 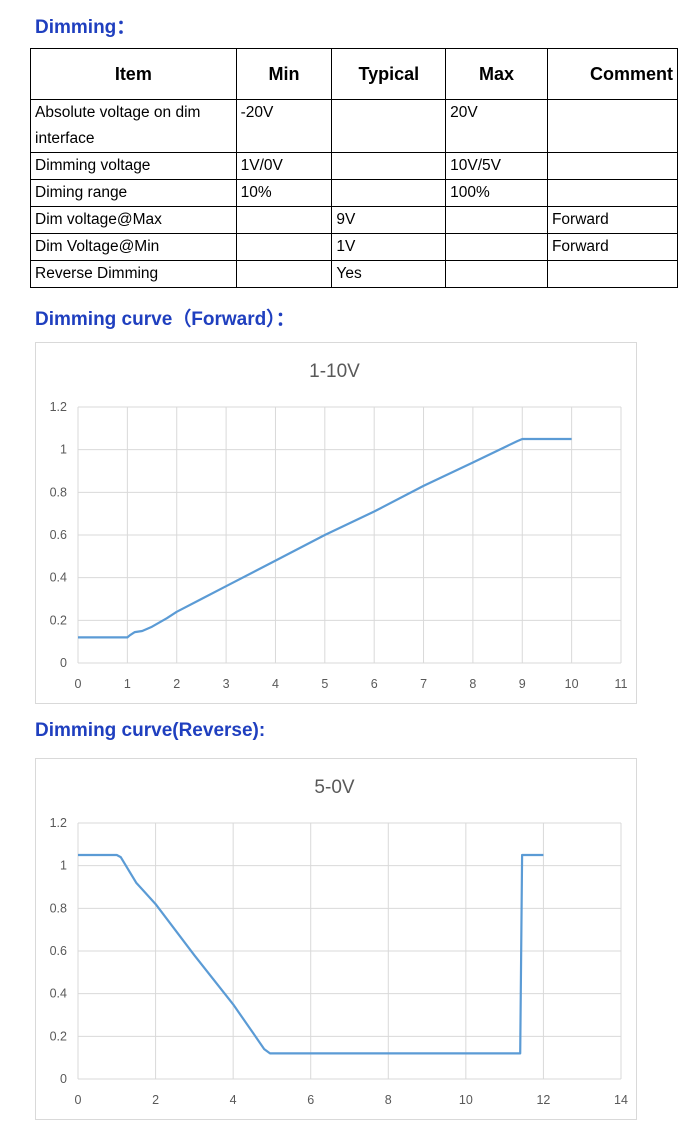 I want to click on col-header-max: Max, so click(x=496, y=74).